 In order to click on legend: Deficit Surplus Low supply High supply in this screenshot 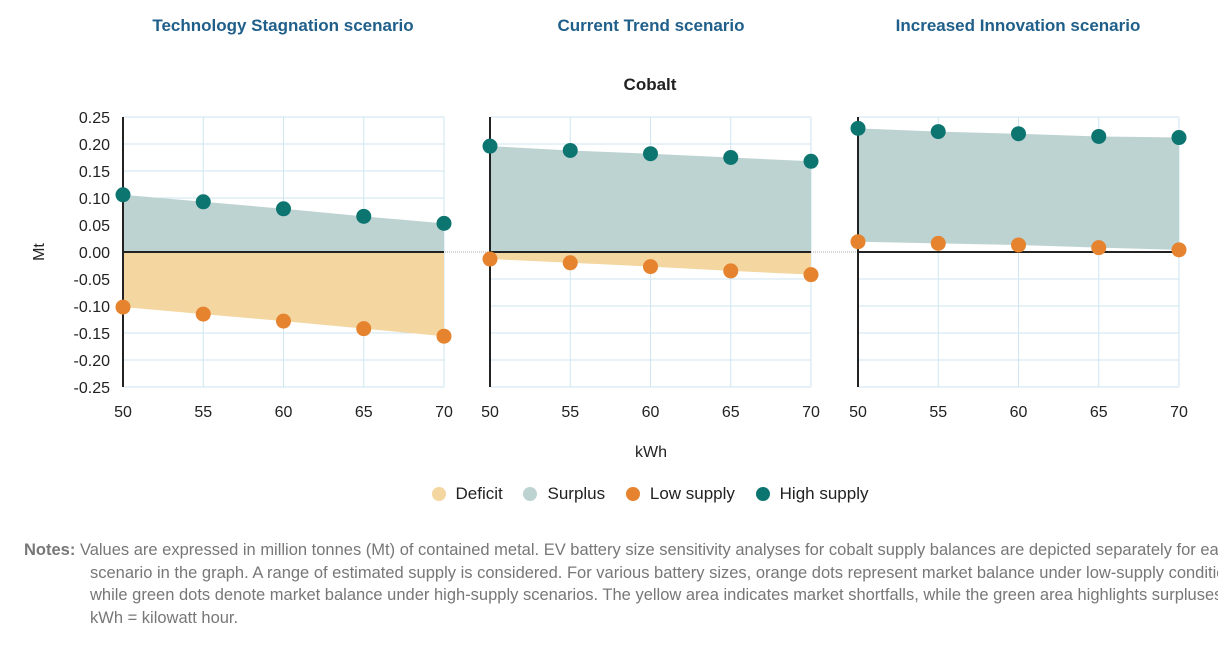, I will do `click(609, 495)`.